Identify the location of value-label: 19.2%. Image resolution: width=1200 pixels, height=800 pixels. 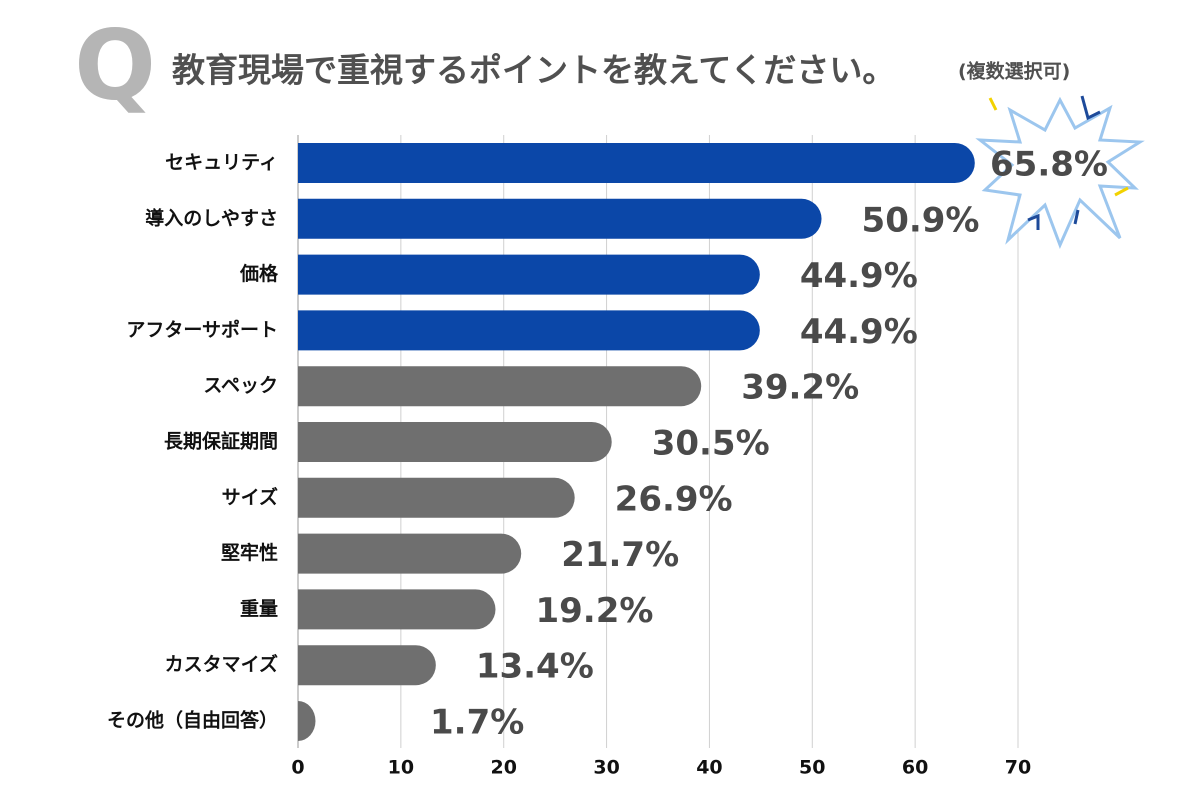
(594, 611).